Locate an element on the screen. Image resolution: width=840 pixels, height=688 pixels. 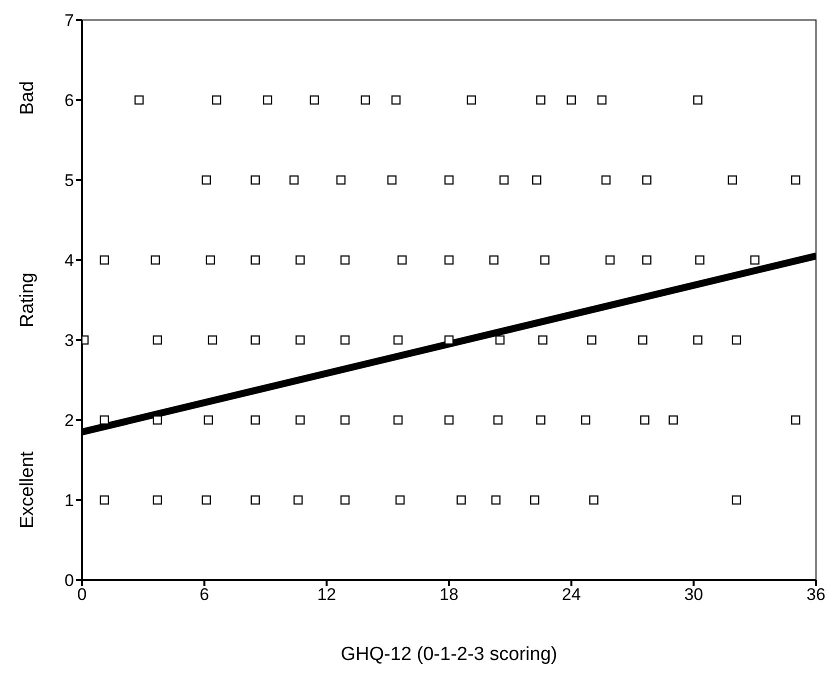
y-tick-label: 5 is located at coordinates (69, 180).